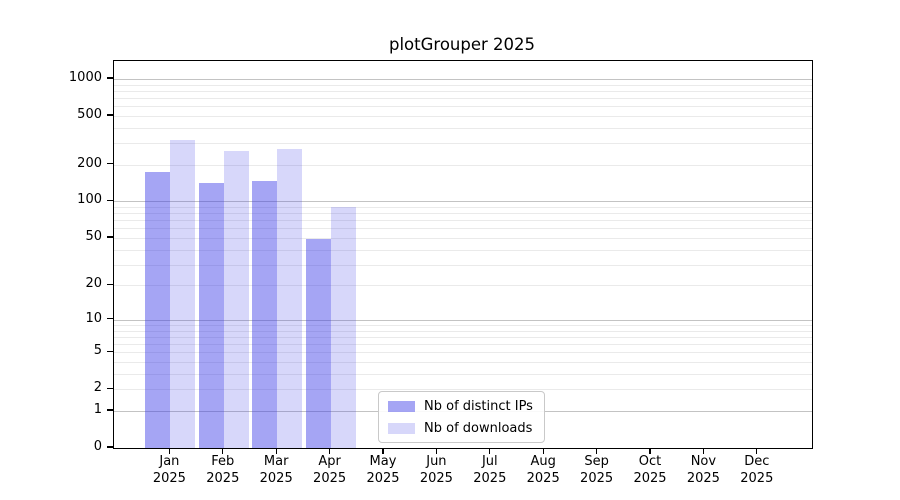 This screenshot has width=900, height=500. I want to click on chart-title: plotGrouper 2025, so click(462, 44).